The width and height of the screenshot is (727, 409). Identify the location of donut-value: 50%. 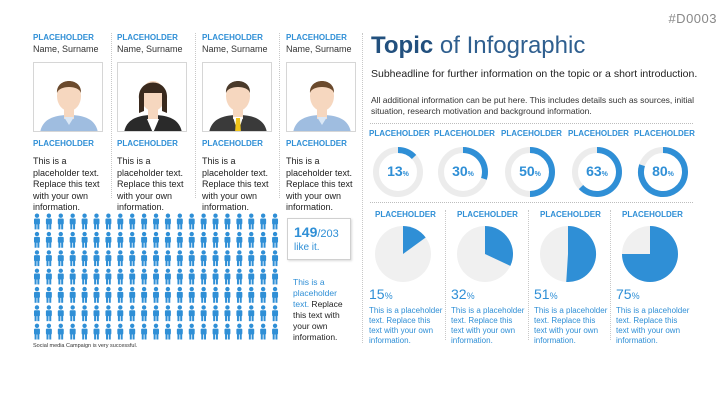
(530, 171).